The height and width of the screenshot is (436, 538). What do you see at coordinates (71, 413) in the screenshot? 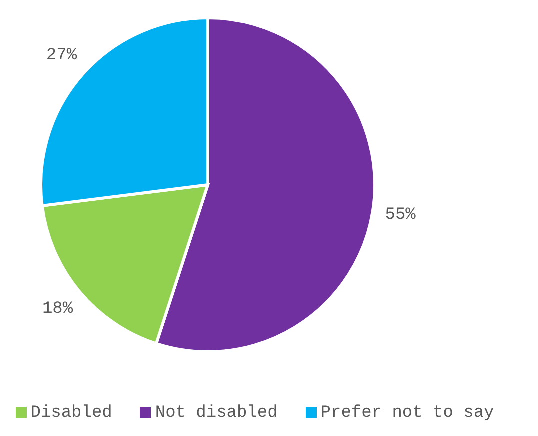
I see `legend-label: Disabled` at bounding box center [71, 413].